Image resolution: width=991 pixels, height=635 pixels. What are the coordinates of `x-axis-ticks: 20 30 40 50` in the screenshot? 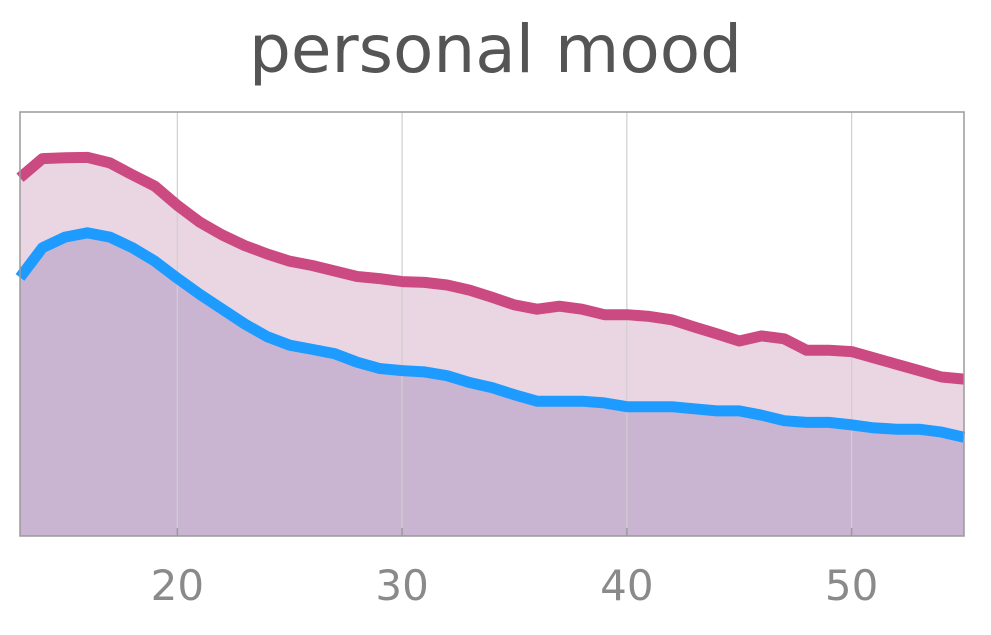 It's located at (514, 569).